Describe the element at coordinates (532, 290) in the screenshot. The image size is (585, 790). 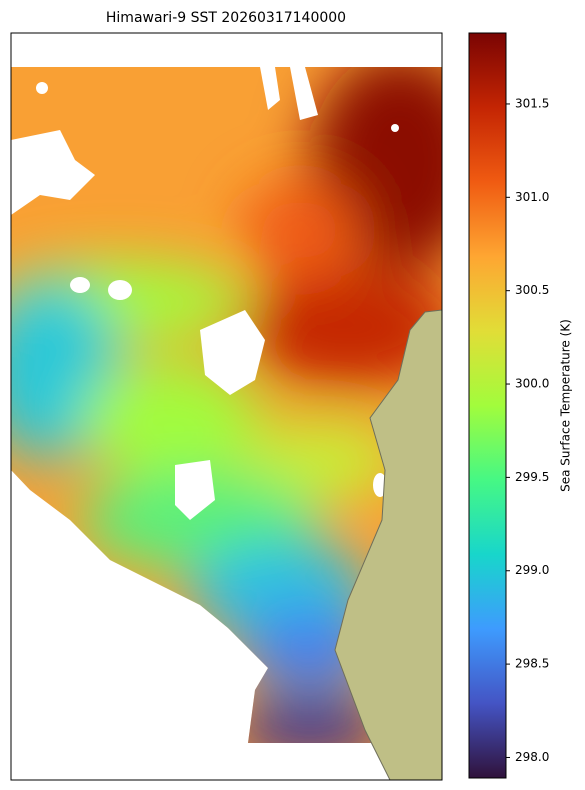
I see `colorbar-tick-label: 300.5` at that location.